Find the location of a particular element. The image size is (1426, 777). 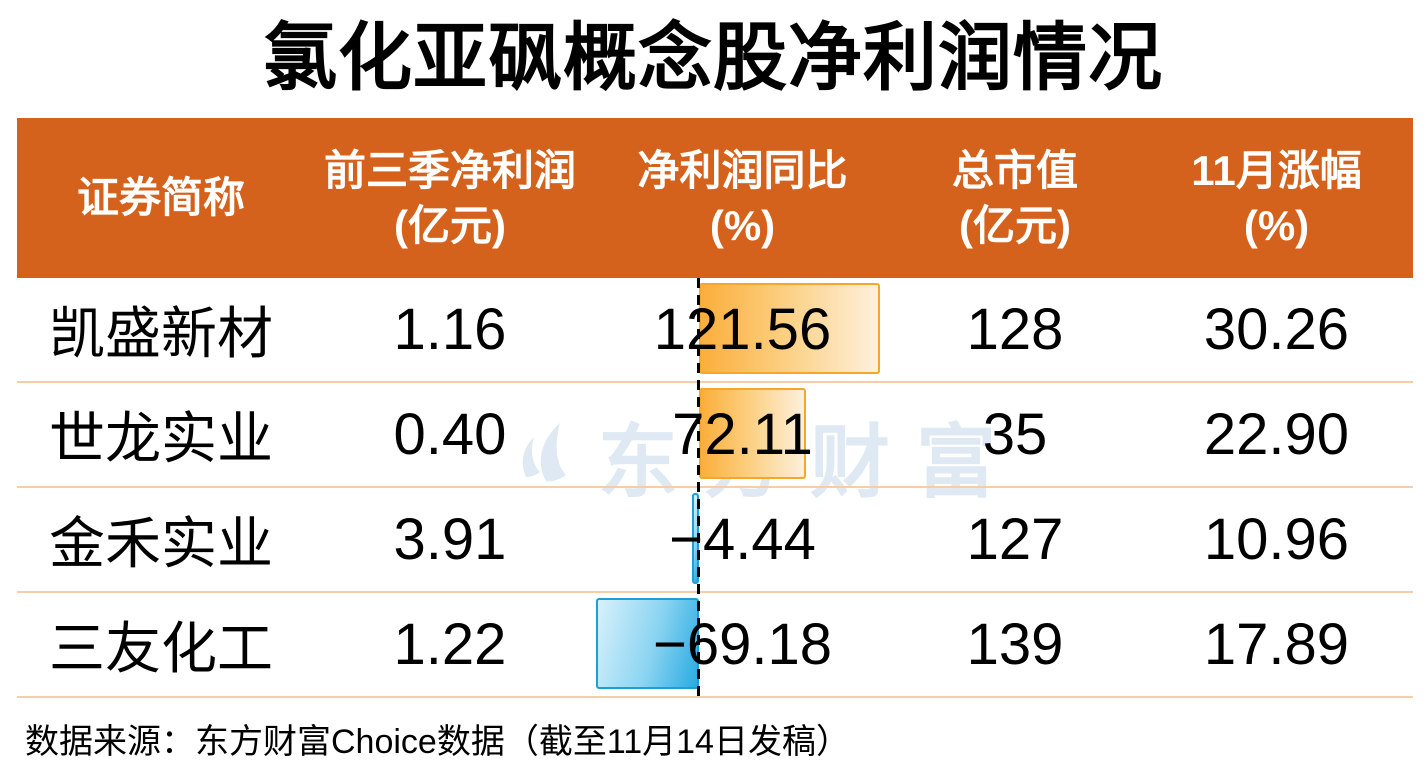

q3-profit-value: 1.16 is located at coordinates (450, 329).